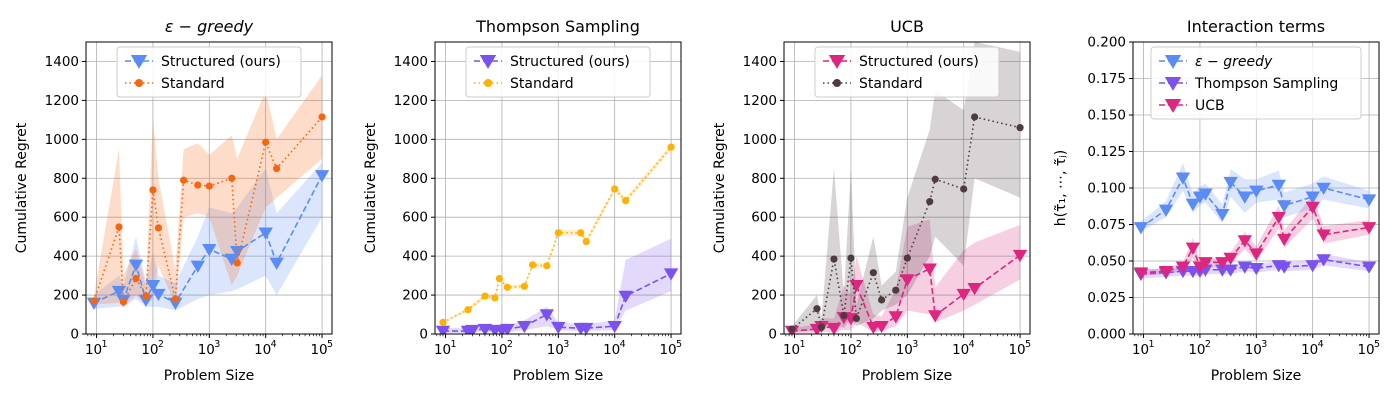 The height and width of the screenshot is (400, 1400). What do you see at coordinates (1266, 84) in the screenshot?
I see `legend-label-2: Thompson Sampling` at bounding box center [1266, 84].